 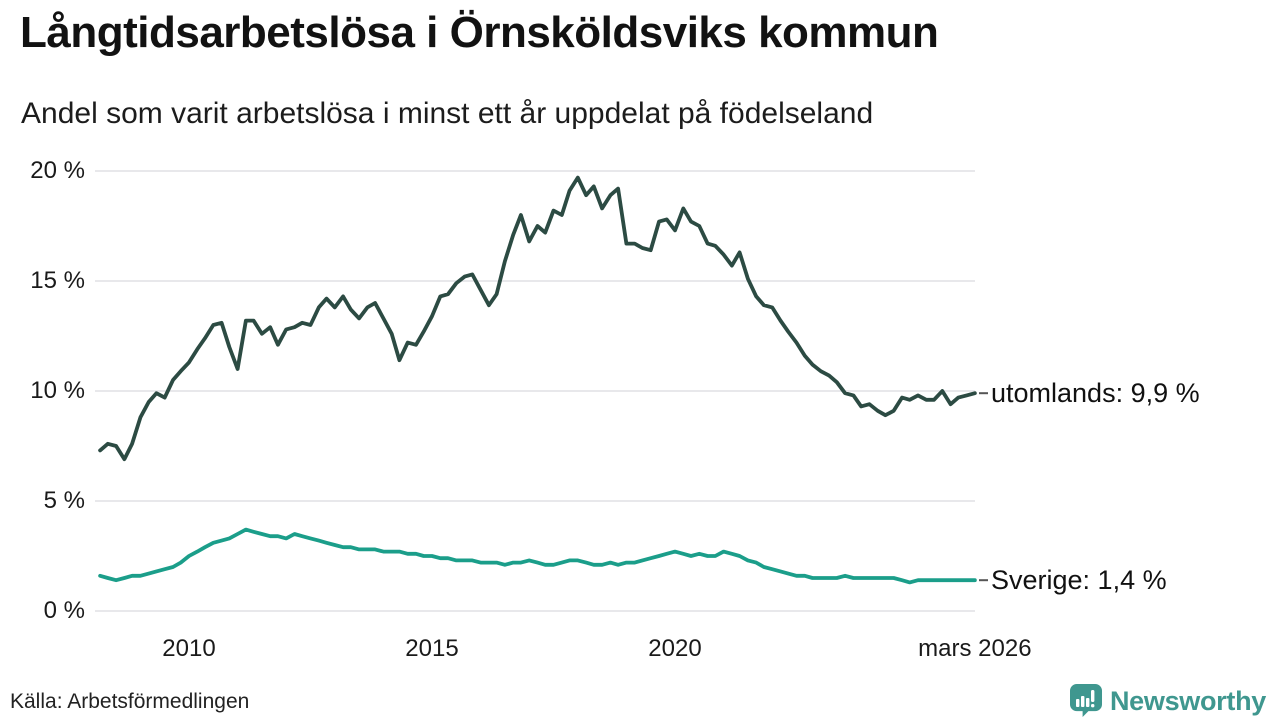 What do you see at coordinates (1085, 700) in the screenshot?
I see `newsworthy-bubble-icon` at bounding box center [1085, 700].